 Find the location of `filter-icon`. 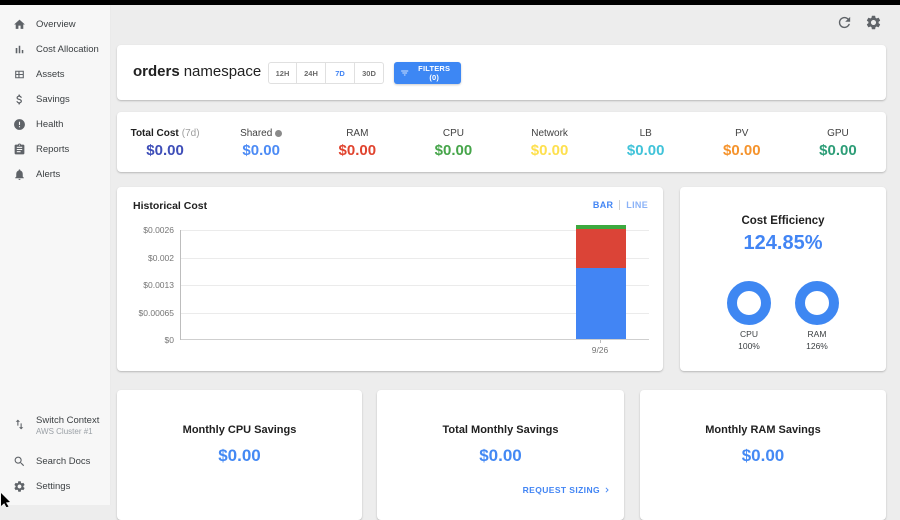

filter-icon is located at coordinates (405, 73).